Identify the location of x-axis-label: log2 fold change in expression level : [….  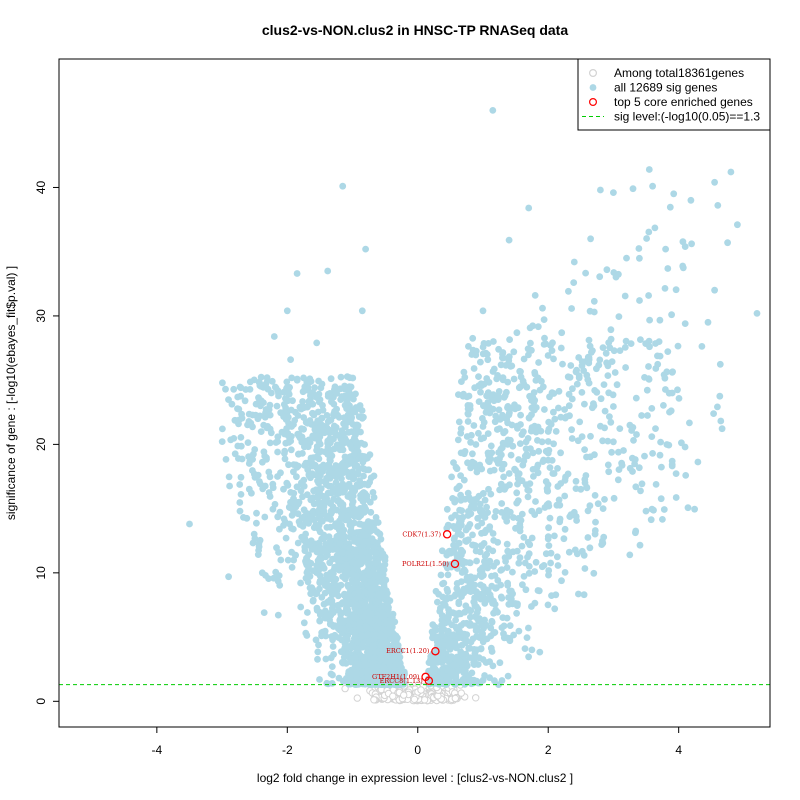
(415, 778).